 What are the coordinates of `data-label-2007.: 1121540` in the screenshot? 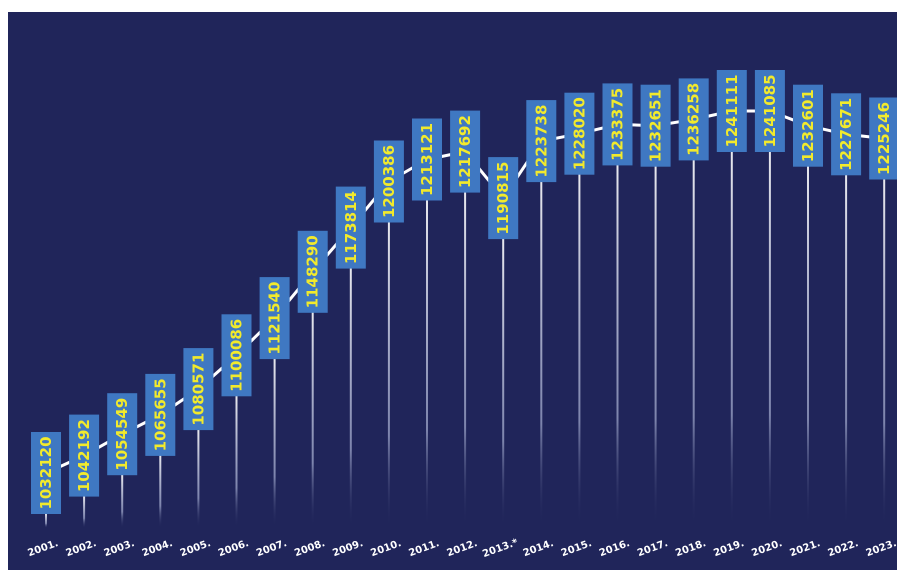 It's located at (274, 318).